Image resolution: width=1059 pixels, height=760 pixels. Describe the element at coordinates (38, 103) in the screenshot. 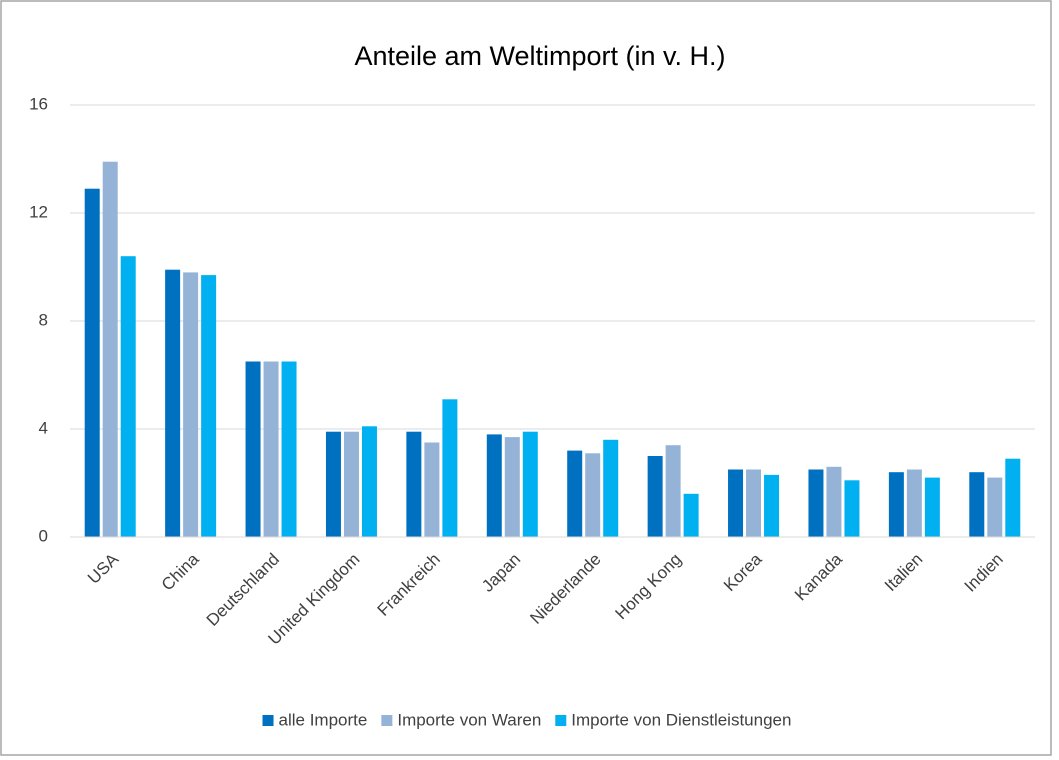

I see `y-tick-label: 16` at that location.